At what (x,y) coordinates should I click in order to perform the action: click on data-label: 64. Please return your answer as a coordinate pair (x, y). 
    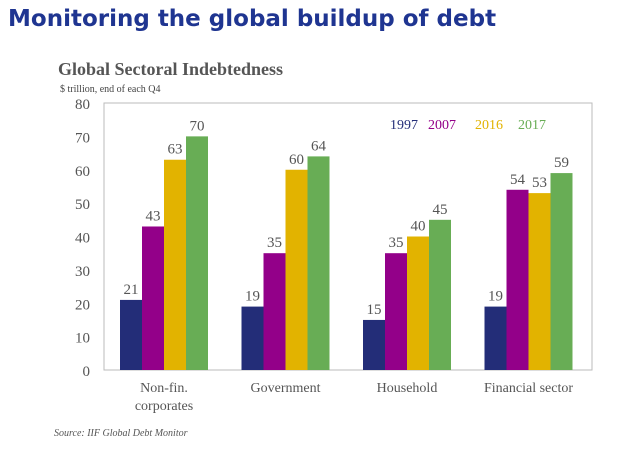
    Looking at the image, I should click on (319, 146).